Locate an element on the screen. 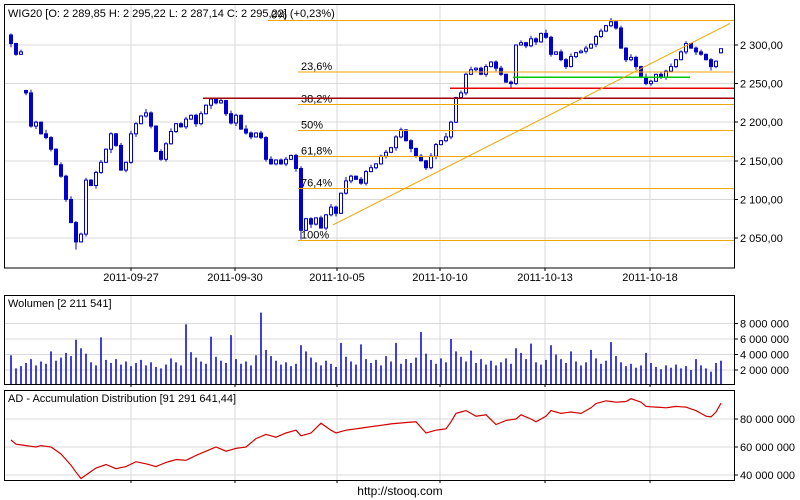 The height and width of the screenshot is (500, 800). price-axis-label: 2 150,00 is located at coordinates (761, 162).